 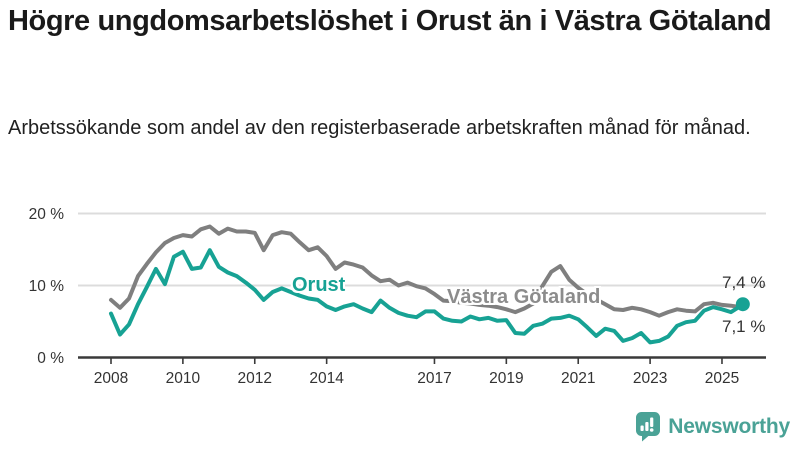 I want to click on x-tick-label: 2012, so click(x=255, y=378).